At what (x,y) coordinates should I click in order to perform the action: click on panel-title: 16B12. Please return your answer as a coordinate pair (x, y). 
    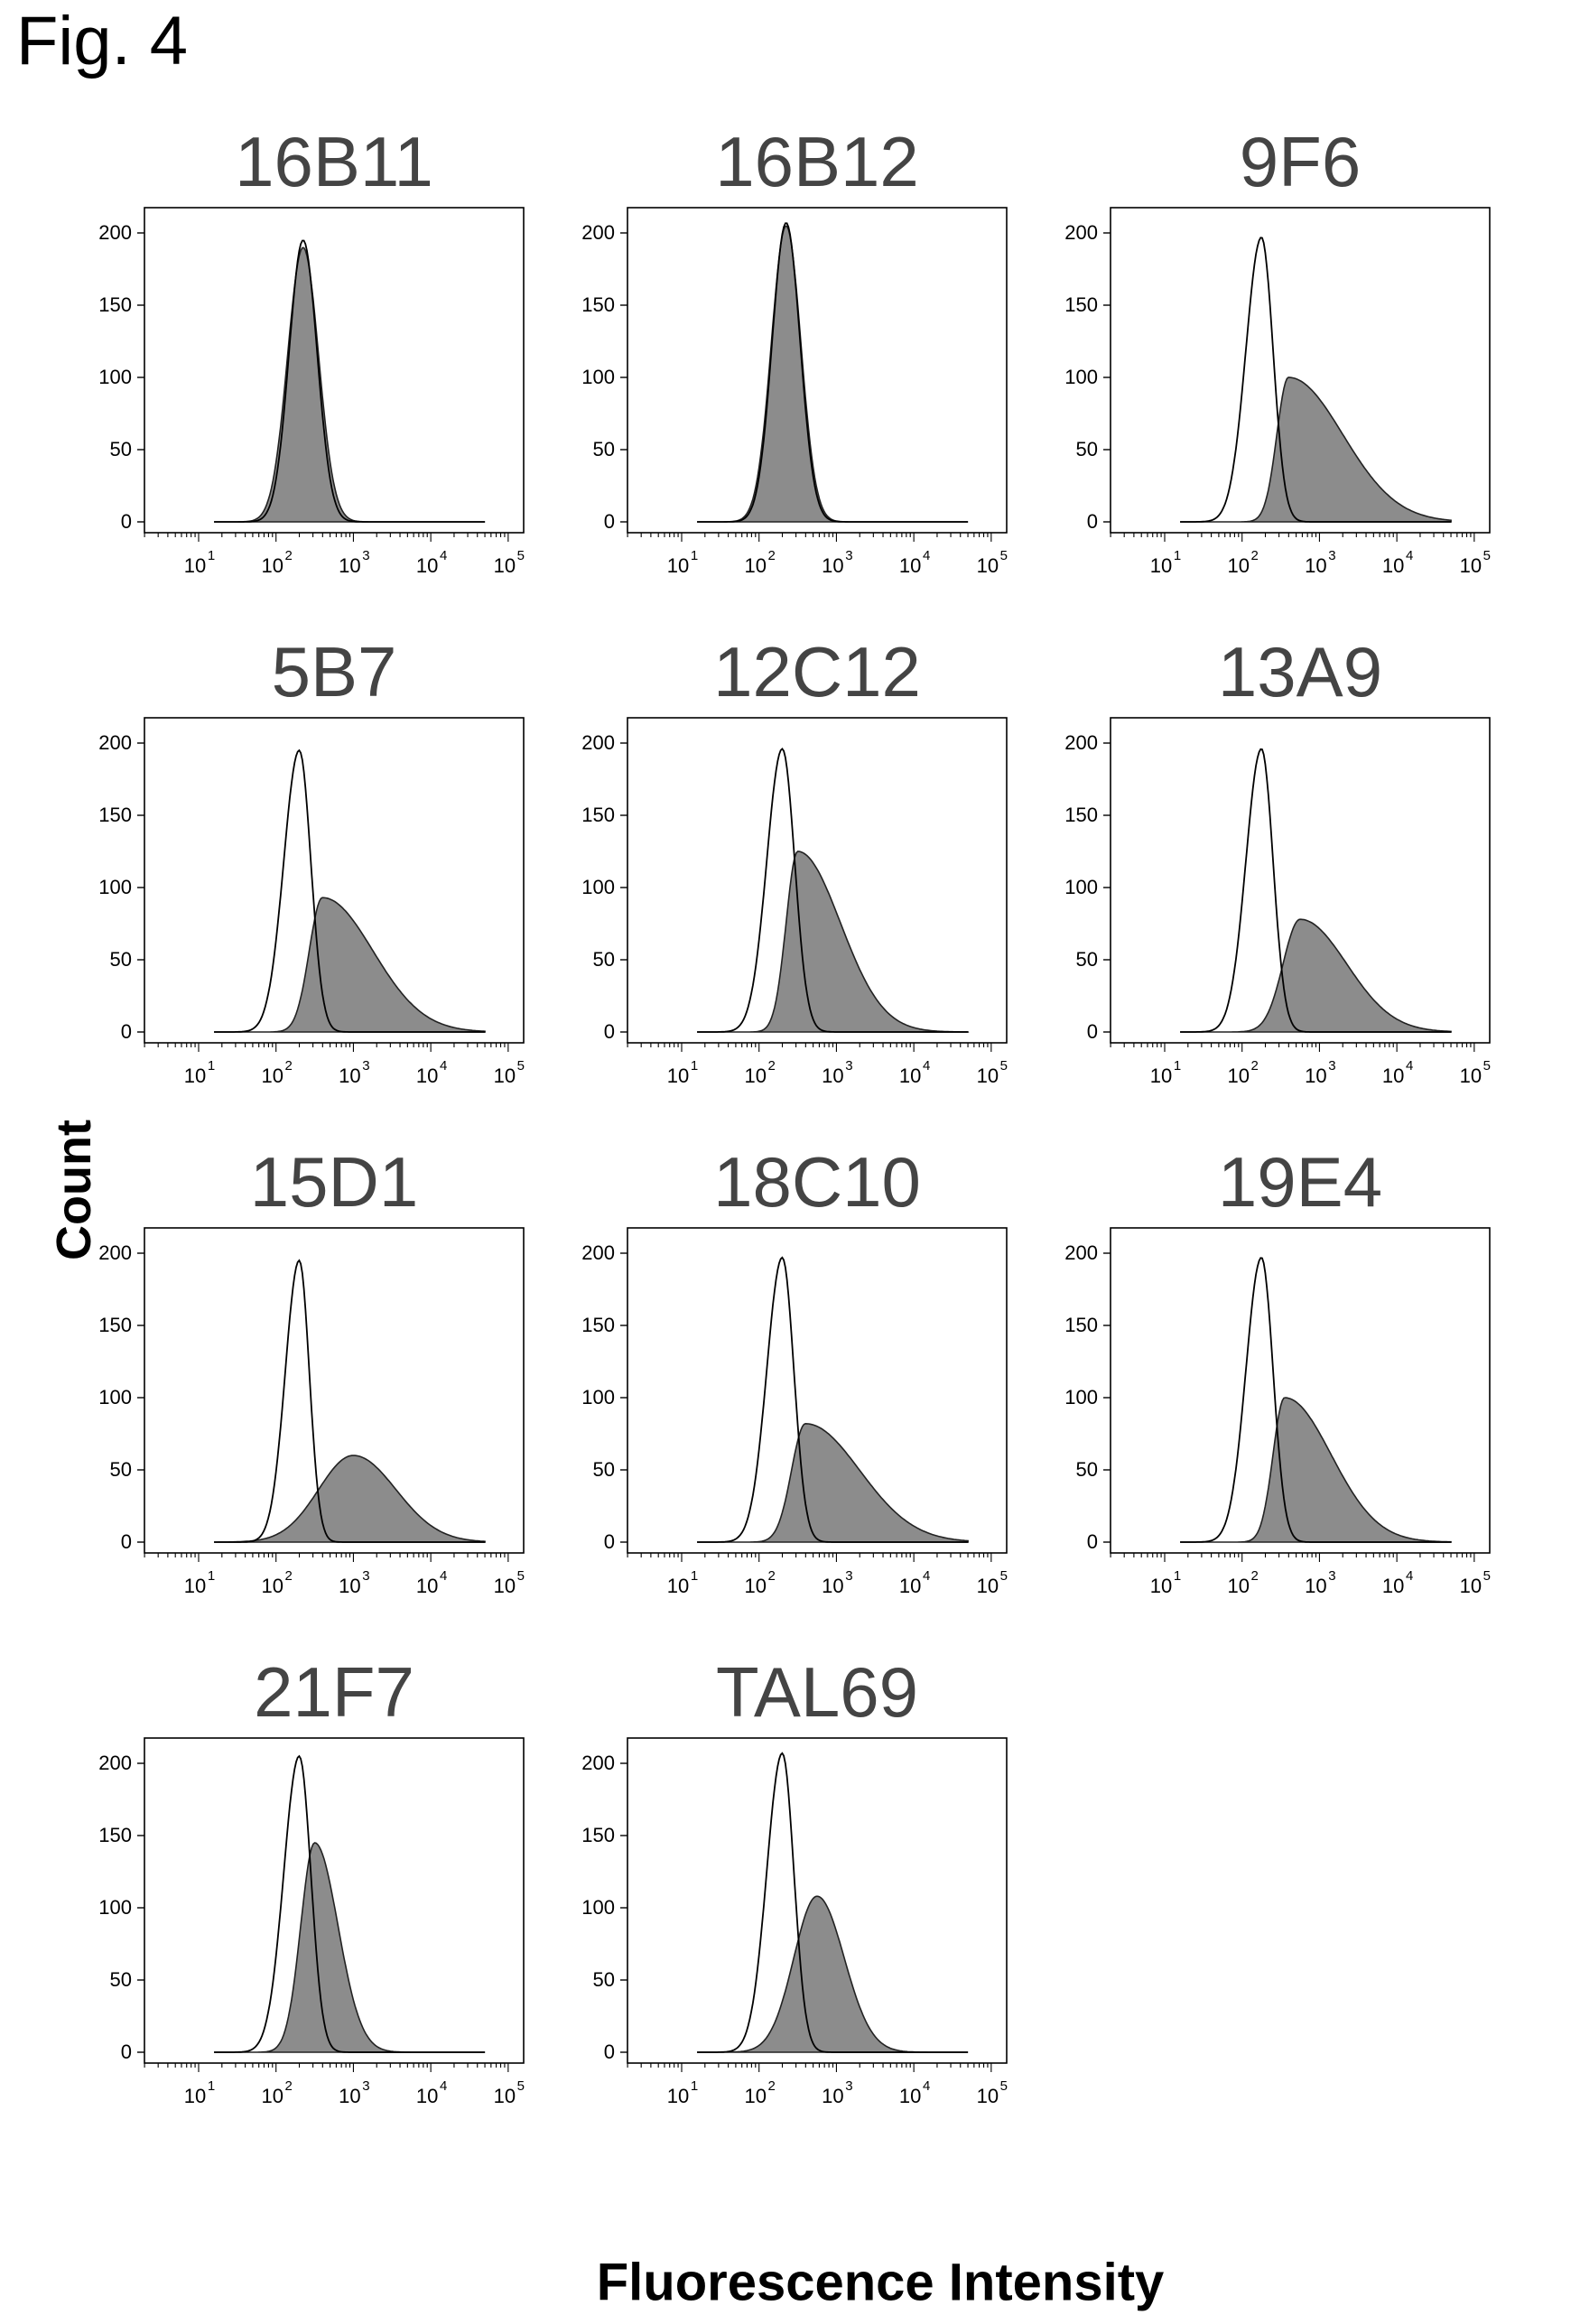
    Looking at the image, I should click on (817, 161).